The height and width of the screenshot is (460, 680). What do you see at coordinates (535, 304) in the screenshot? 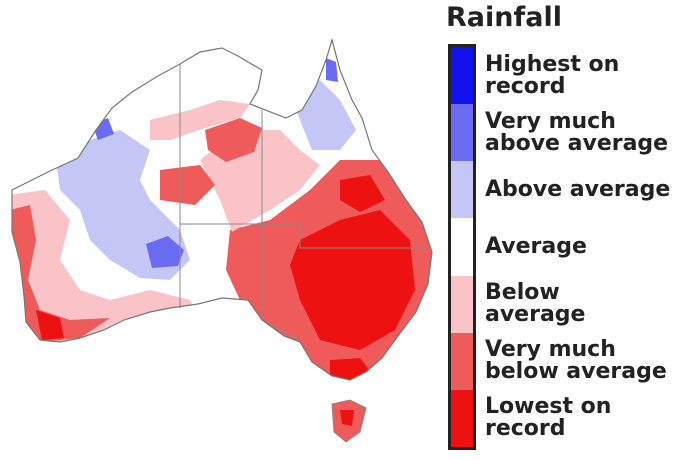
I see `legend-label-below-average: Below average` at bounding box center [535, 304].